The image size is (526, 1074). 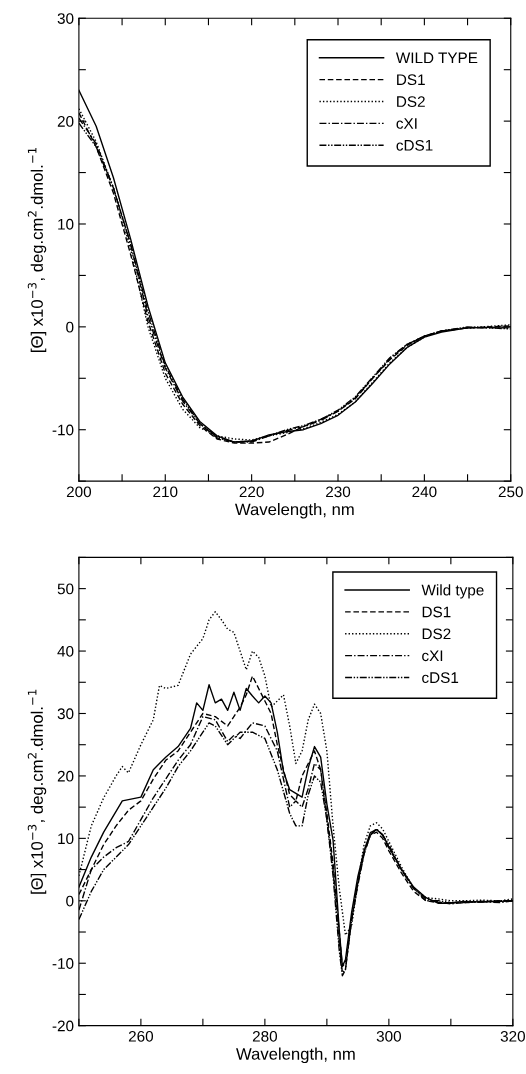 I want to click on x-tick-label: 280, so click(x=265, y=1036).